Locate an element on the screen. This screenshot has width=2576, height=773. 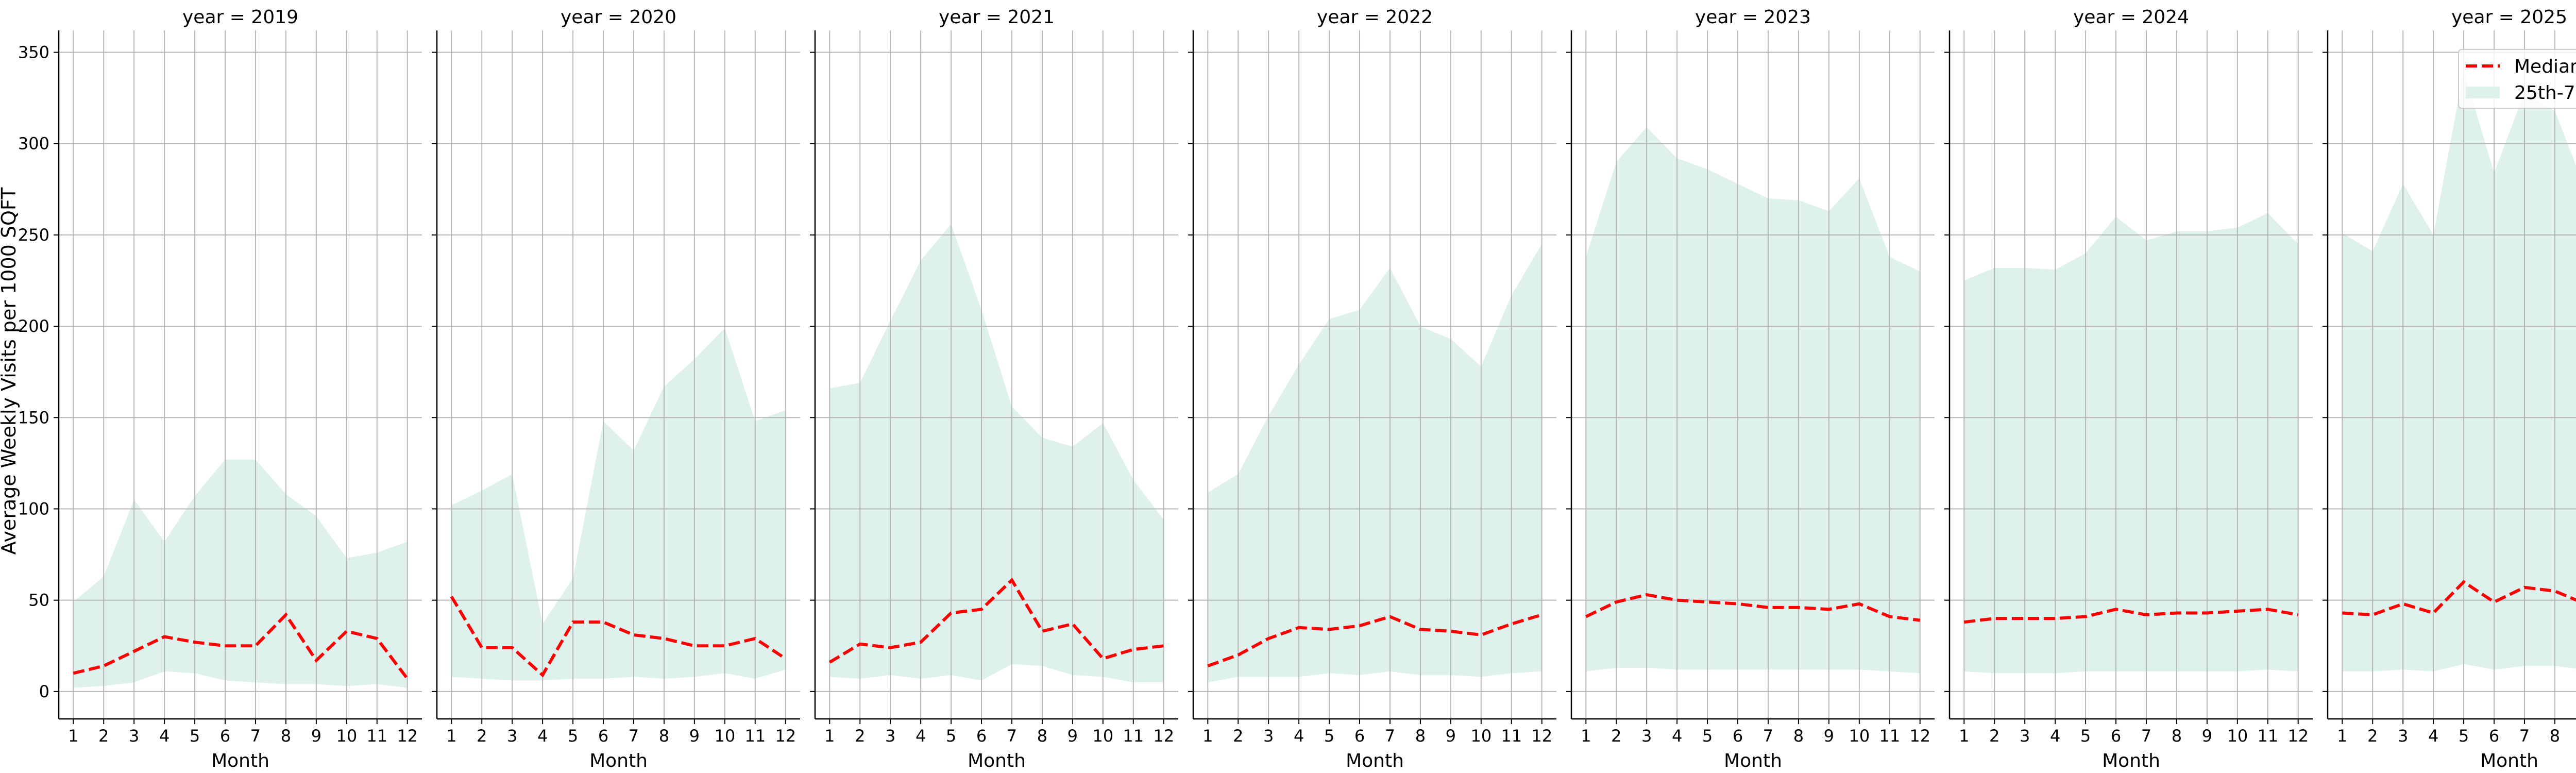
y-tick-label: 50 is located at coordinates (38, 600).